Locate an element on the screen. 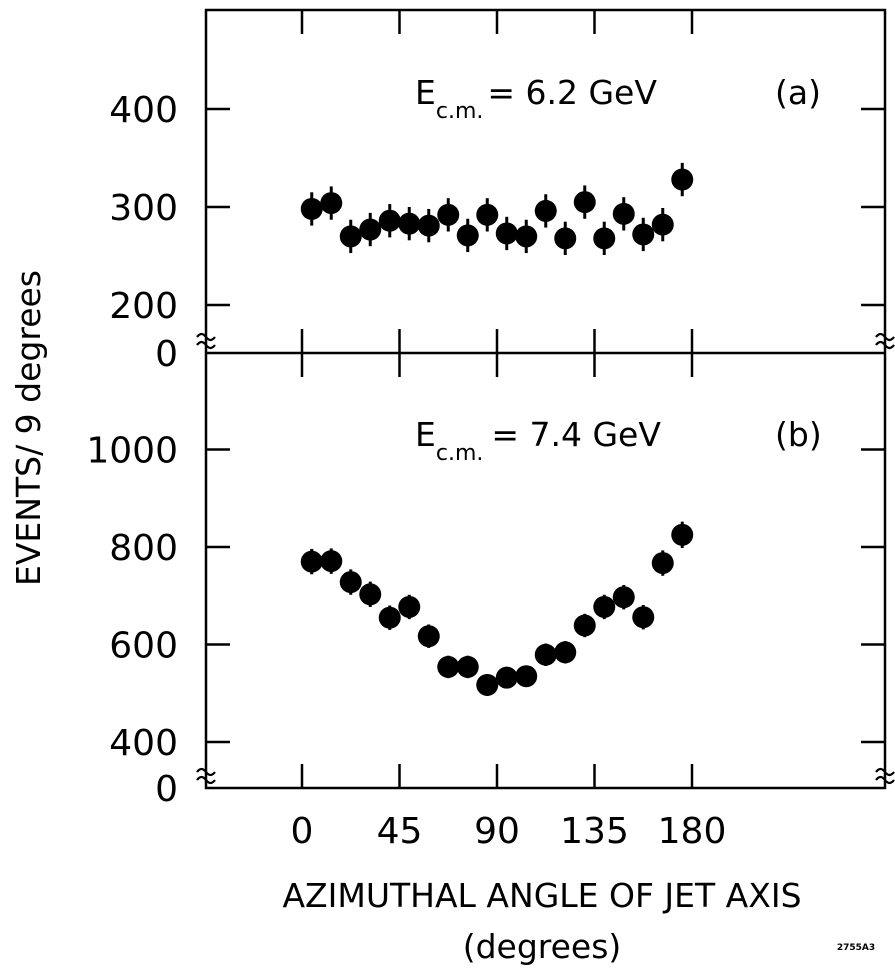 Image resolution: width=895 pixels, height=968 pixels. panel-a-y-tick-label: 300 is located at coordinates (143, 208).